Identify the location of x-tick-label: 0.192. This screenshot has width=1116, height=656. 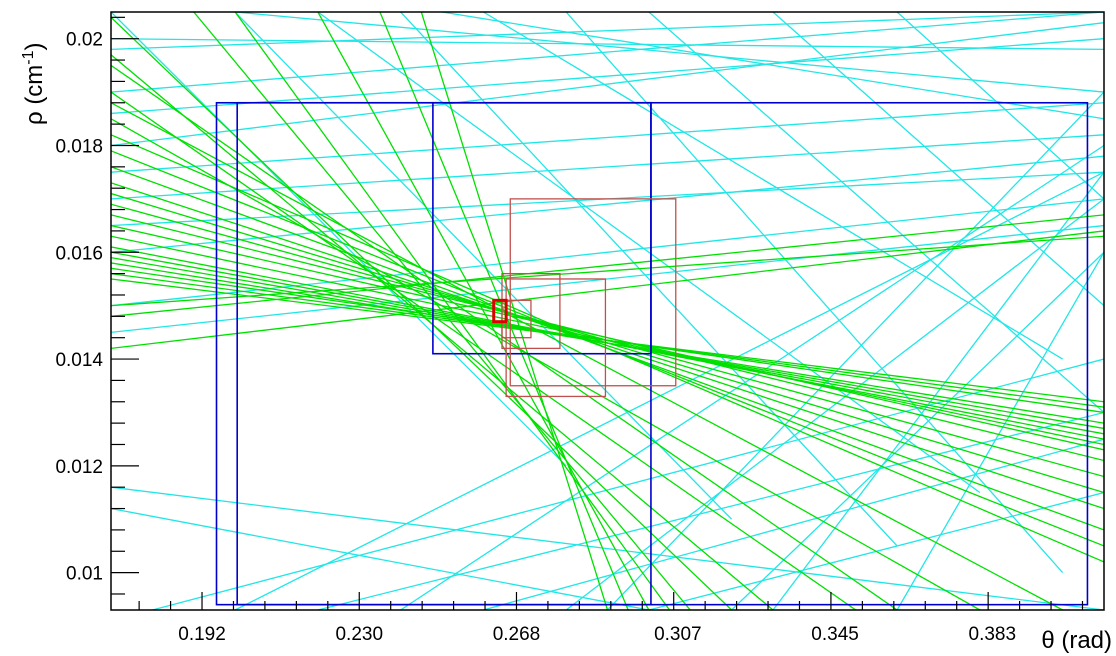
(202, 634).